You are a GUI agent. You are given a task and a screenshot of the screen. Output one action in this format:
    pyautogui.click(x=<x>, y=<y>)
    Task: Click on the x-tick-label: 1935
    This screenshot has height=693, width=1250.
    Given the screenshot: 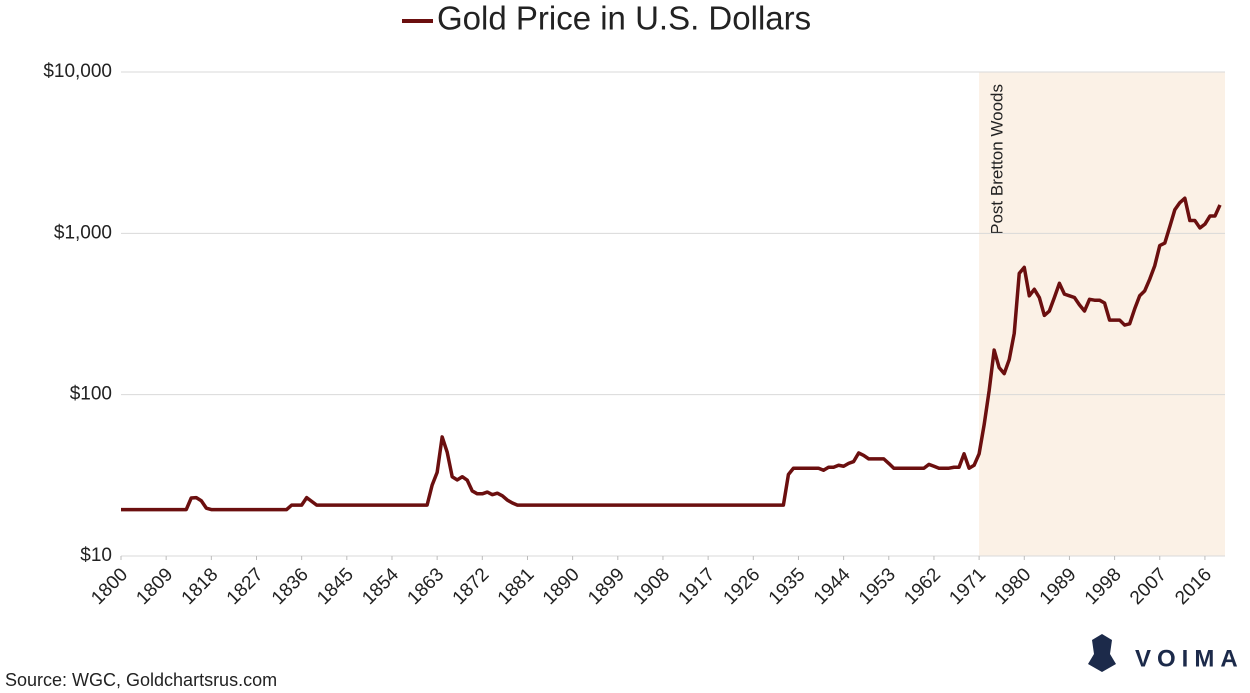 What is the action you would take?
    pyautogui.click(x=787, y=586)
    